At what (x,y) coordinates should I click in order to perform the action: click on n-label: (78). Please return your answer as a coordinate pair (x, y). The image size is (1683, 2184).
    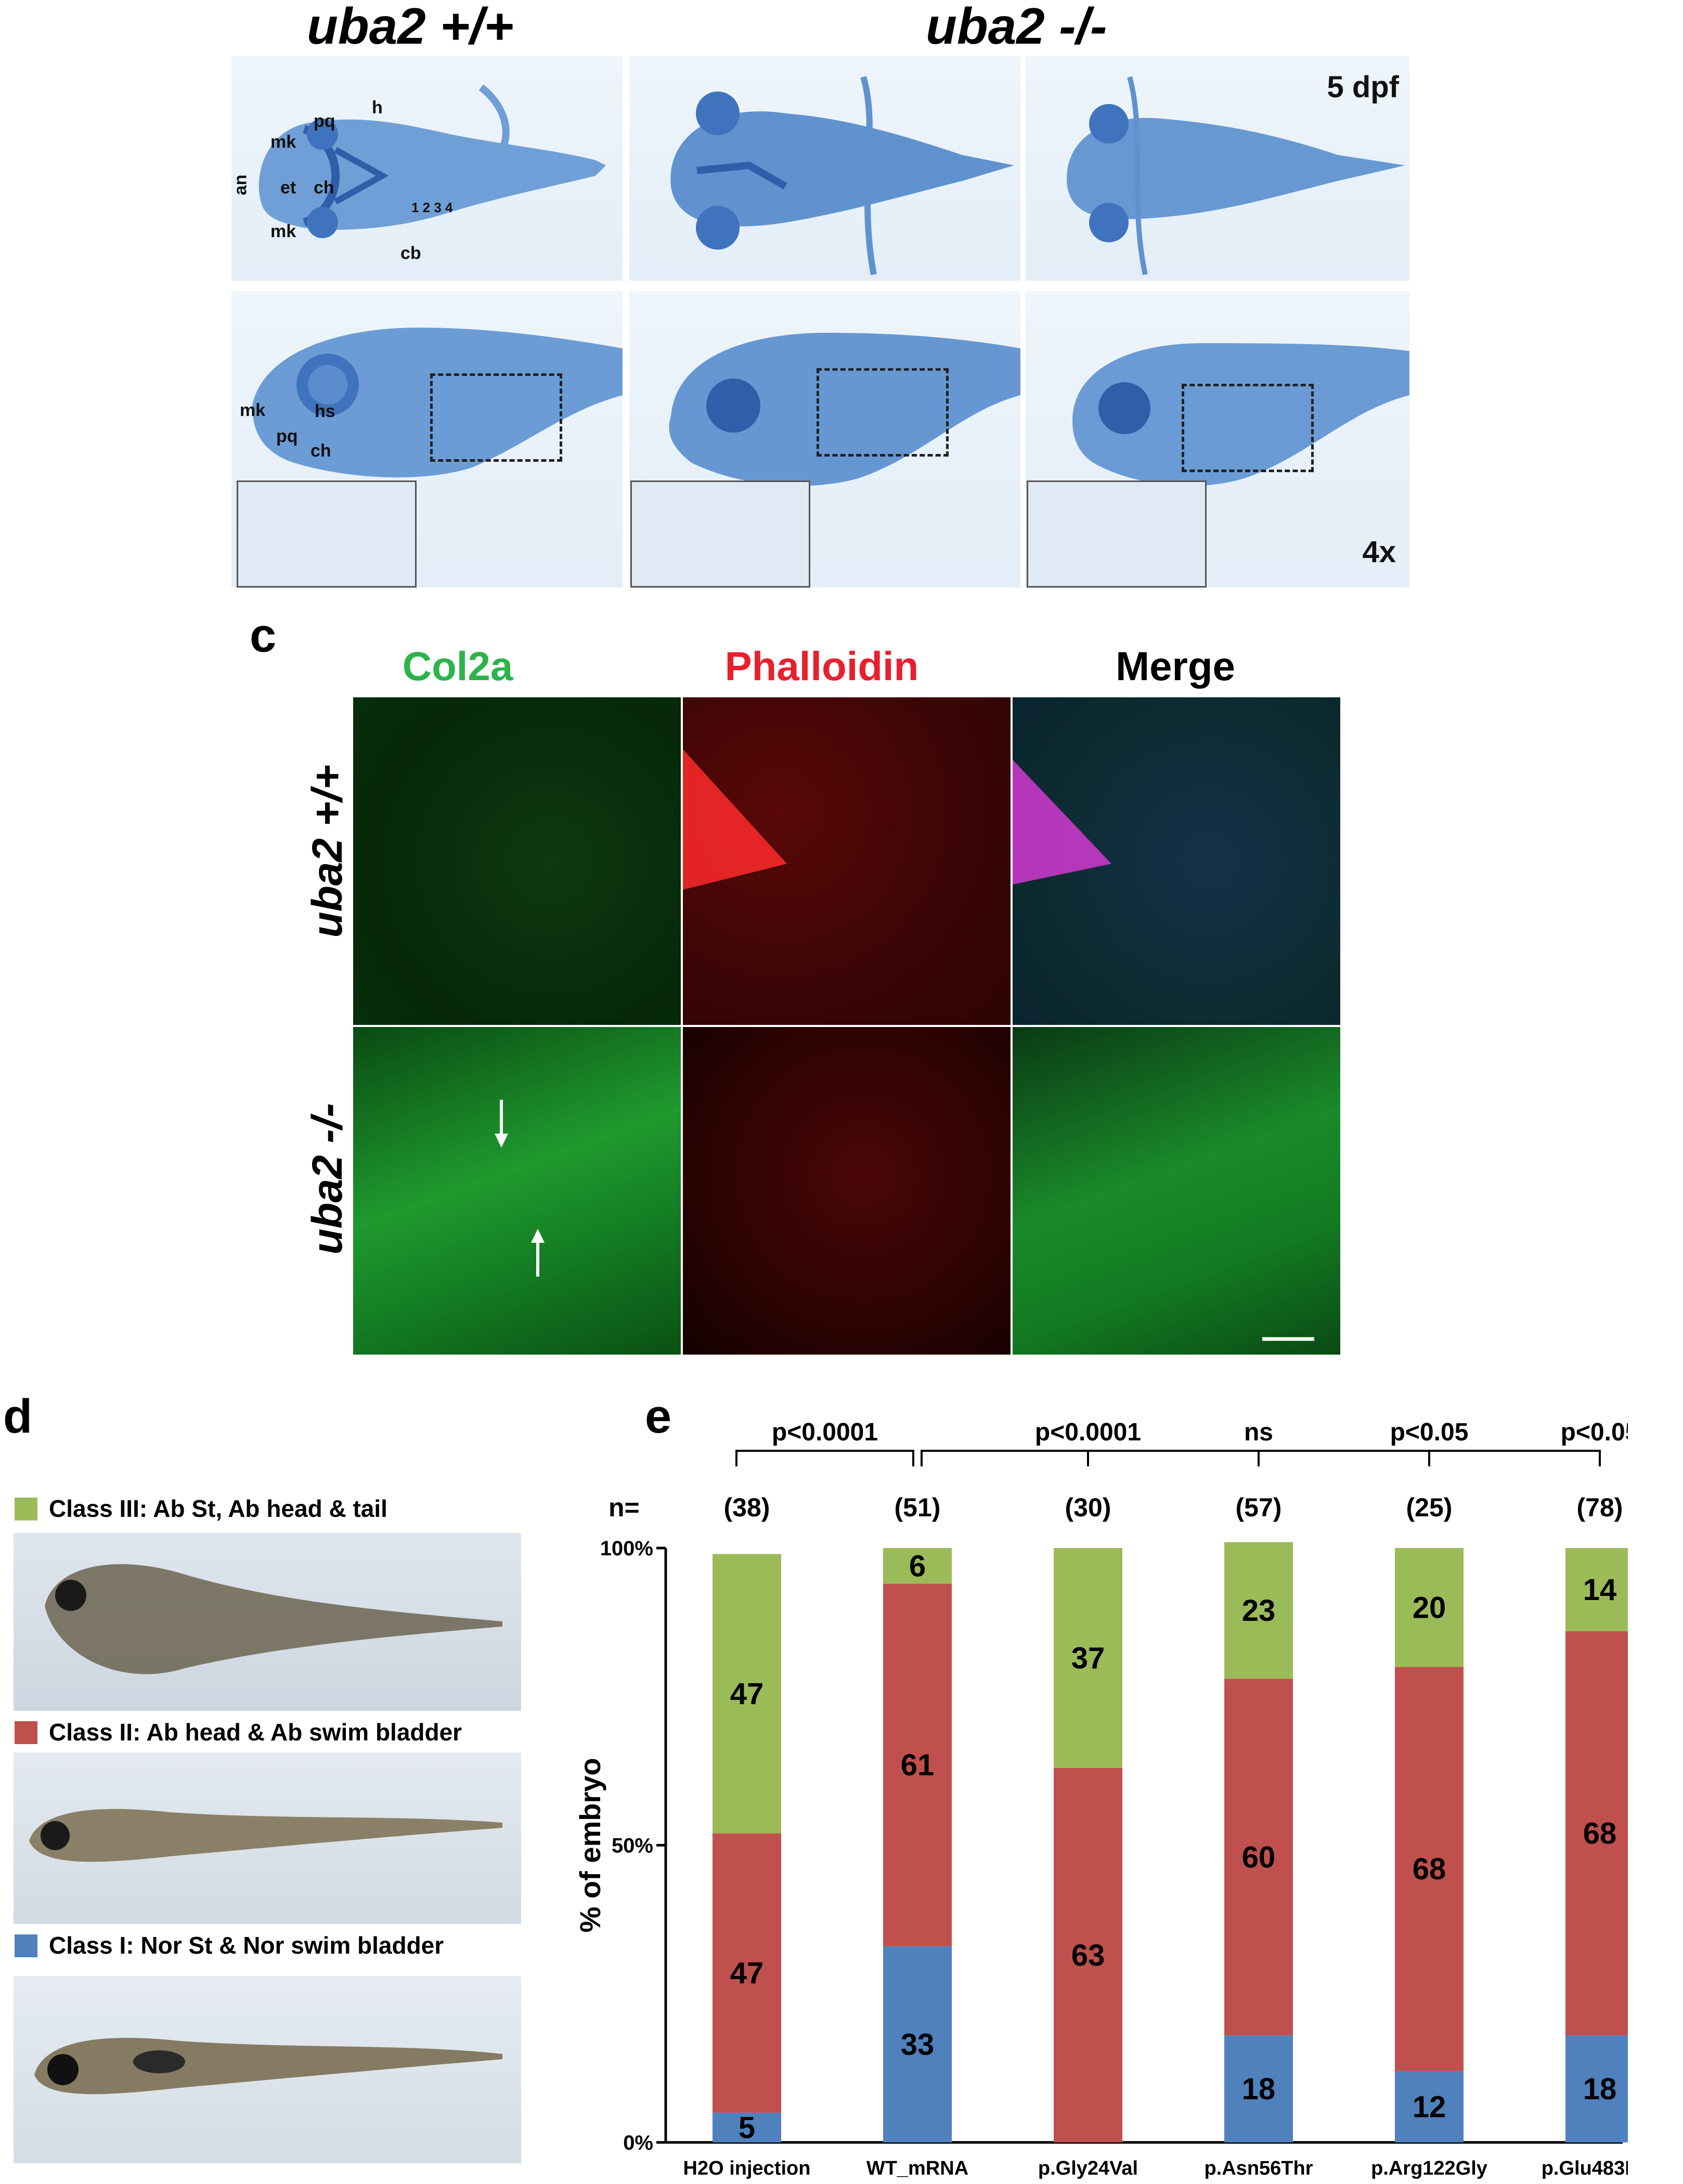
    Looking at the image, I should click on (1600, 1507).